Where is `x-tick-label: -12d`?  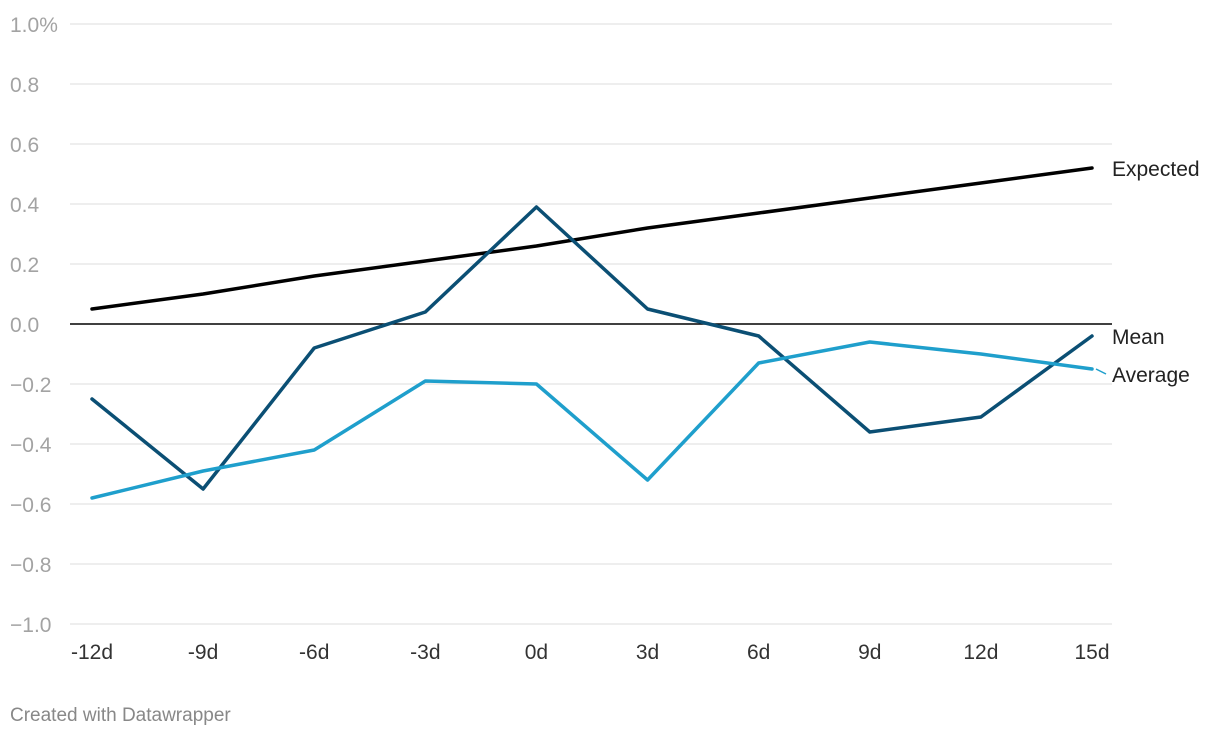
x-tick-label: -12d is located at coordinates (92, 652).